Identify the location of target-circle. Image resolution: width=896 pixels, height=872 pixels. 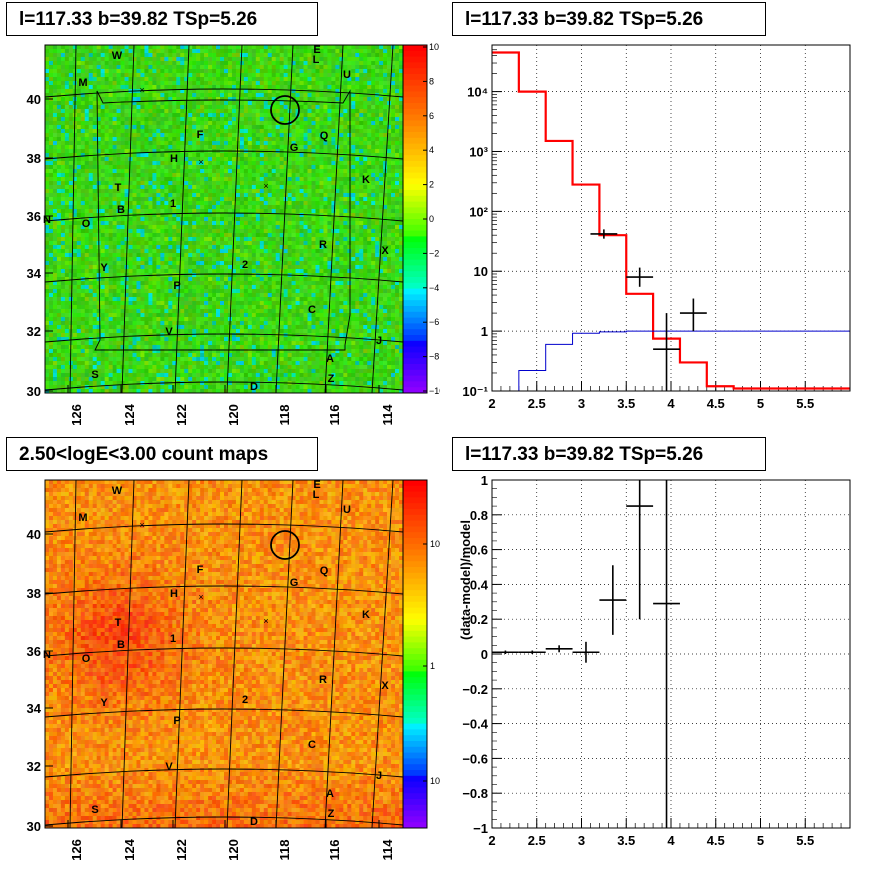
(285, 545).